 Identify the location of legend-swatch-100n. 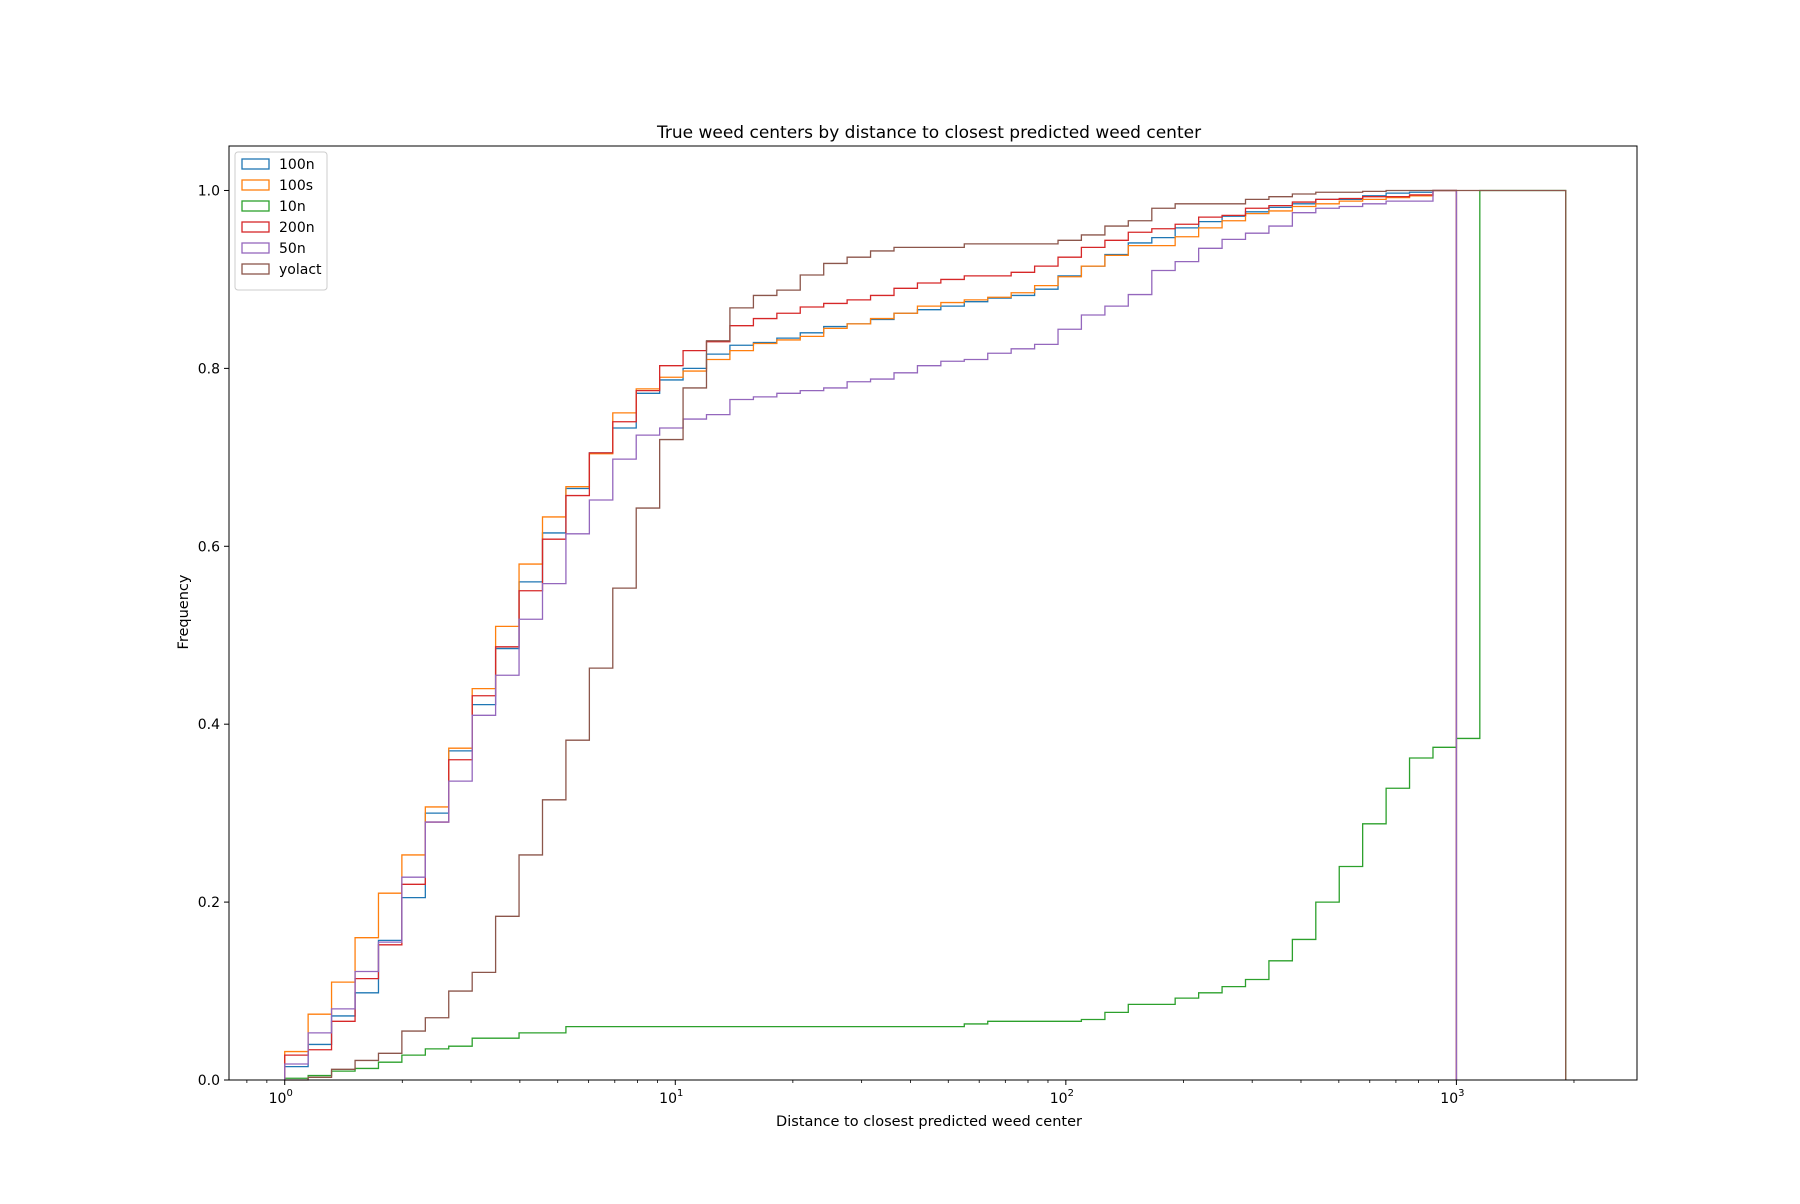
(255, 164).